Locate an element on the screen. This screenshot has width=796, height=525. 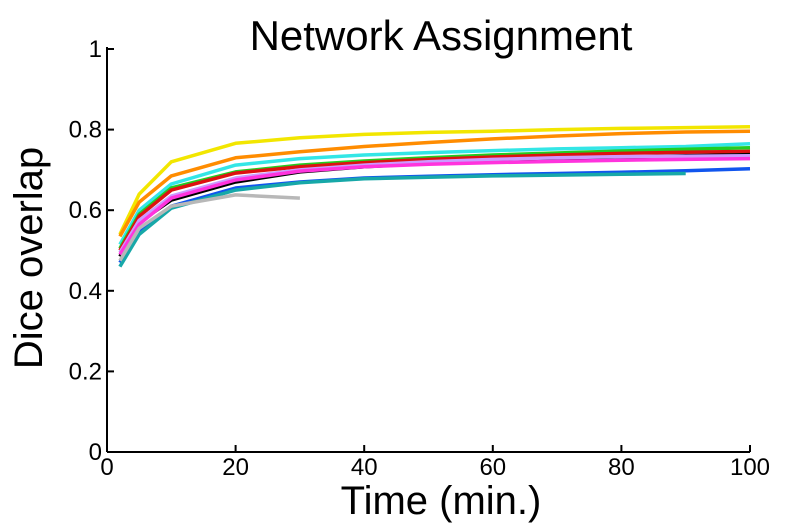
chart-title: Network Assignment is located at coordinates (441, 35).